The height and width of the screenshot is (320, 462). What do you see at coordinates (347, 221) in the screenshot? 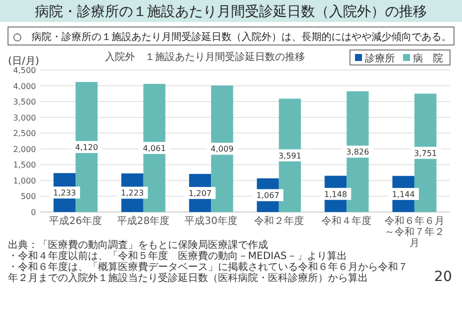
I see `x-tick-label: 令和４年度` at bounding box center [347, 221].